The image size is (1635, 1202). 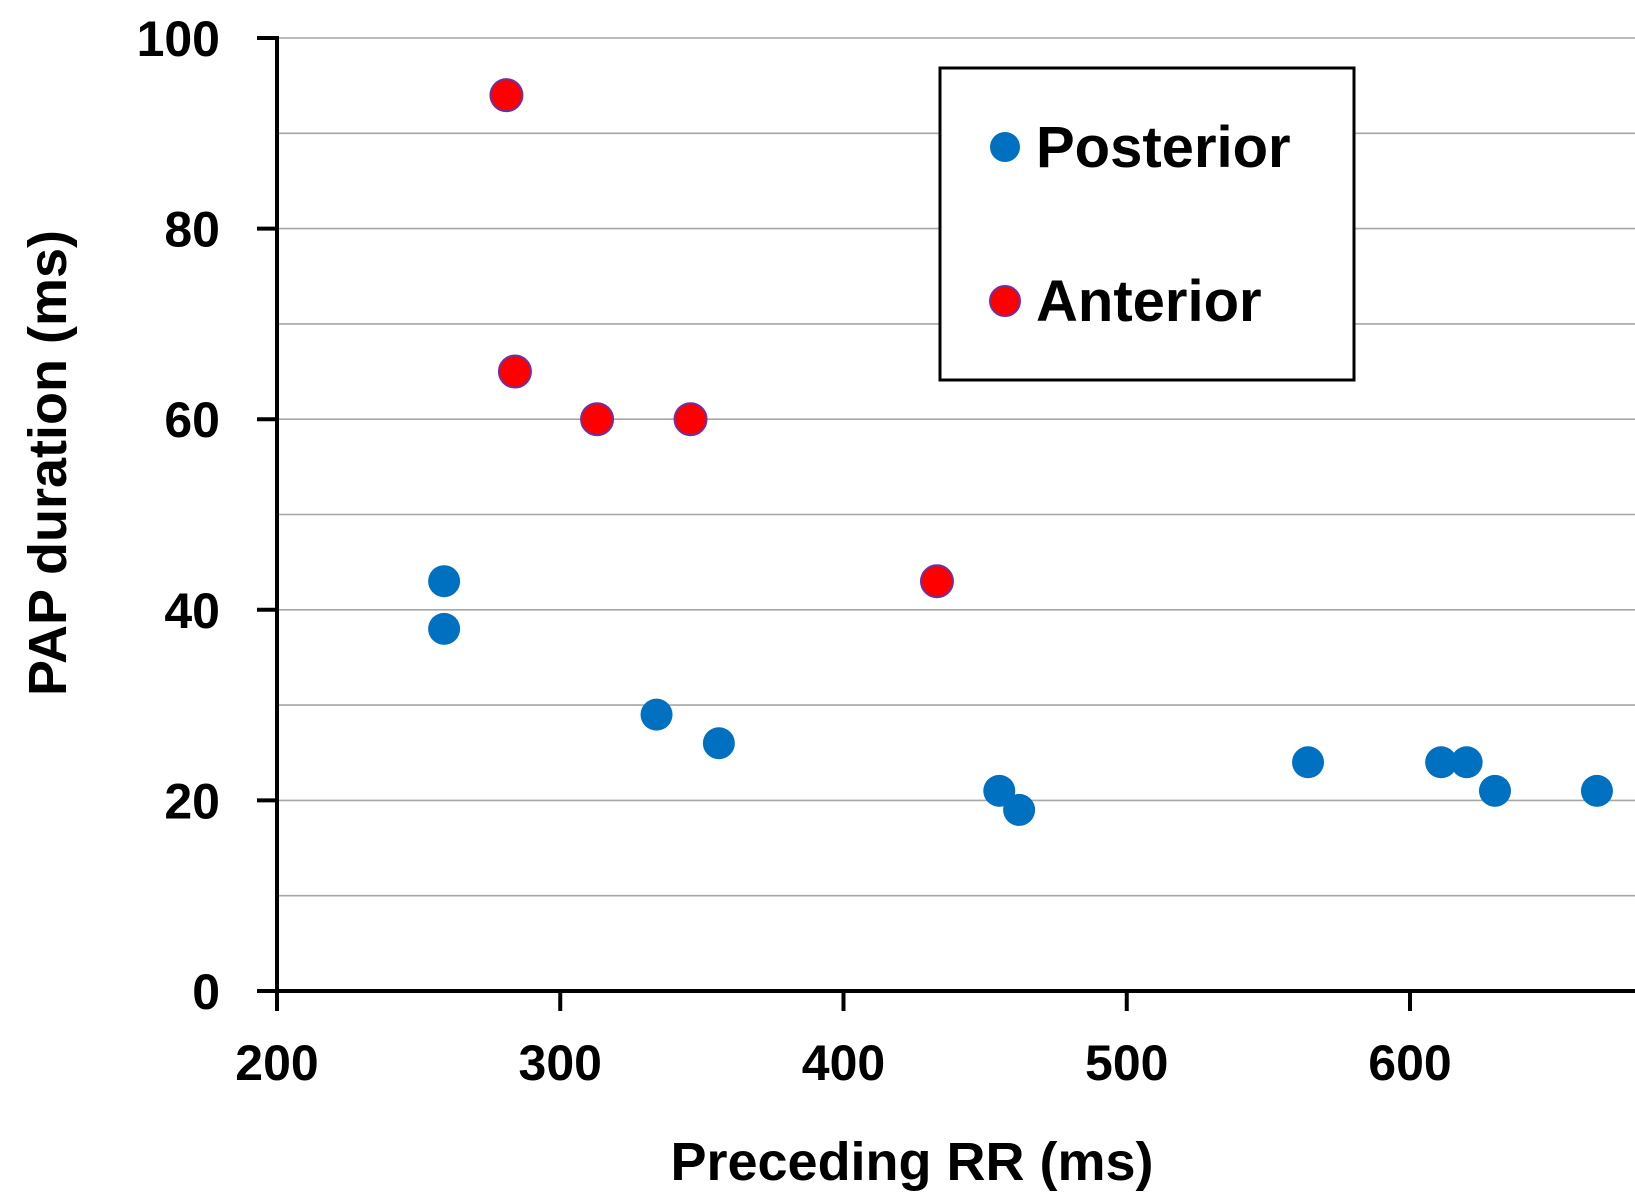 What do you see at coordinates (843, 1063) in the screenshot?
I see `x-tick-label-400: 400` at bounding box center [843, 1063].